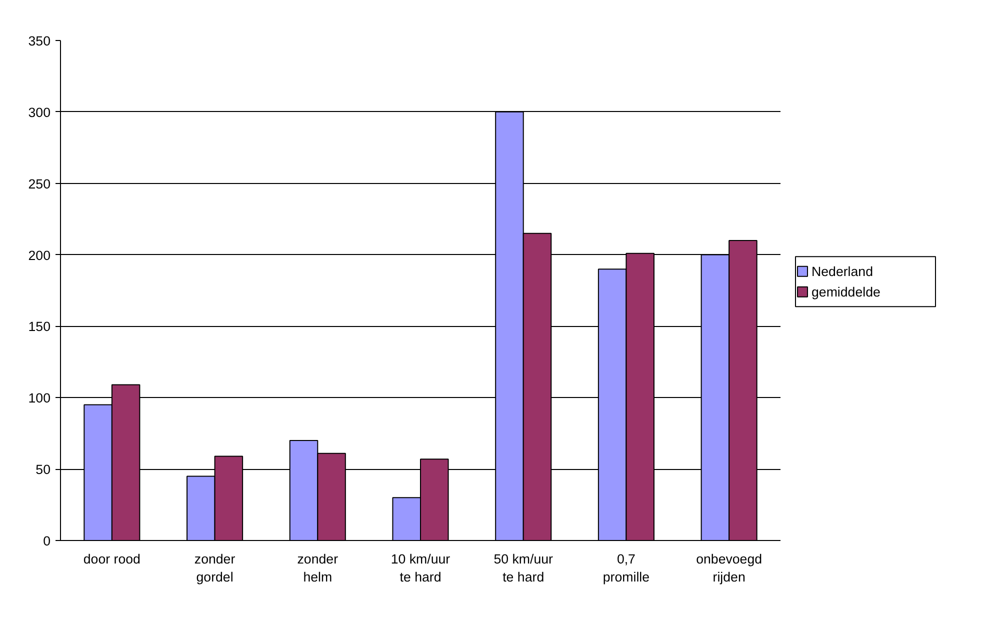  Describe the element at coordinates (524, 568) in the screenshot. I see `x-tick-label: 50 km/uur te hard` at that location.